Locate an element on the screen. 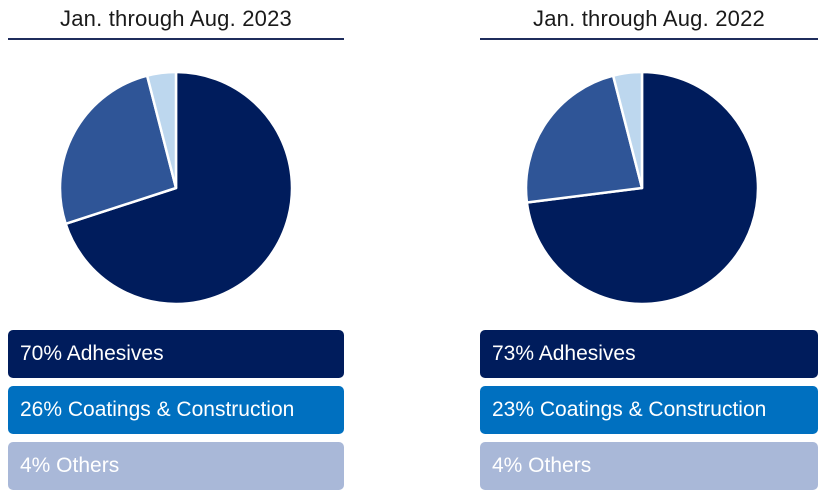  chart-title: Jan. through Aug. 2023 is located at coordinates (176, 18).